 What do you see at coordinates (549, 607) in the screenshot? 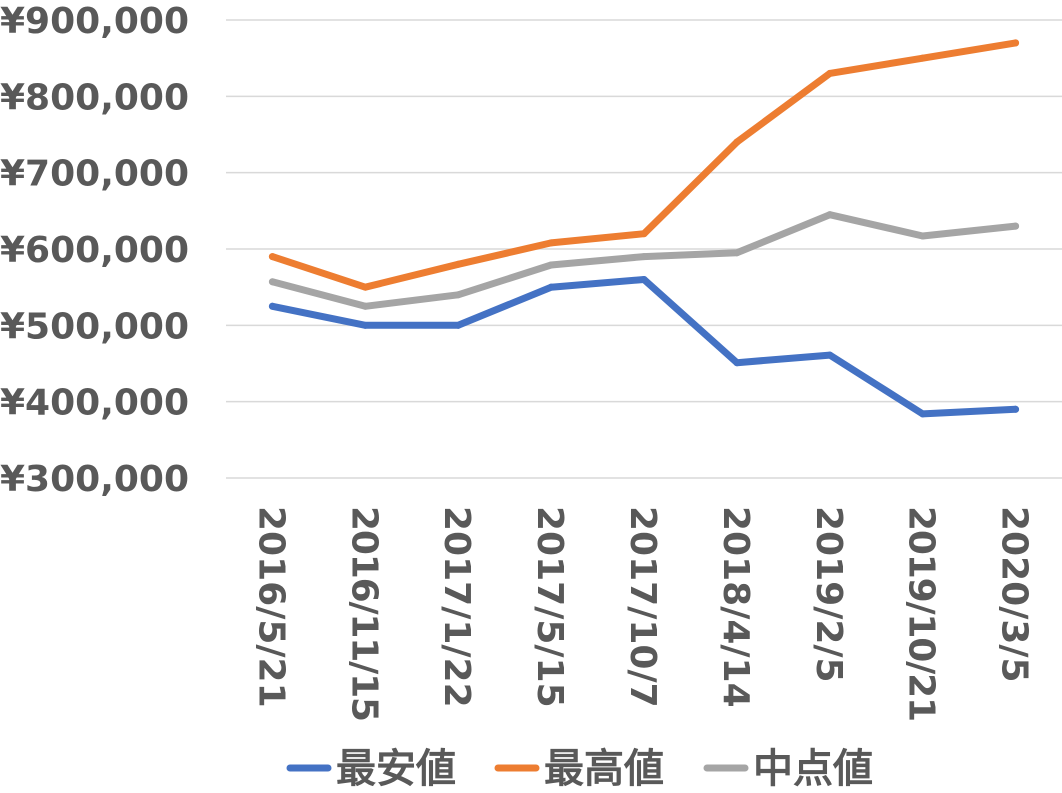
I see `x-tick-label: 2017/5/15` at bounding box center [549, 607].